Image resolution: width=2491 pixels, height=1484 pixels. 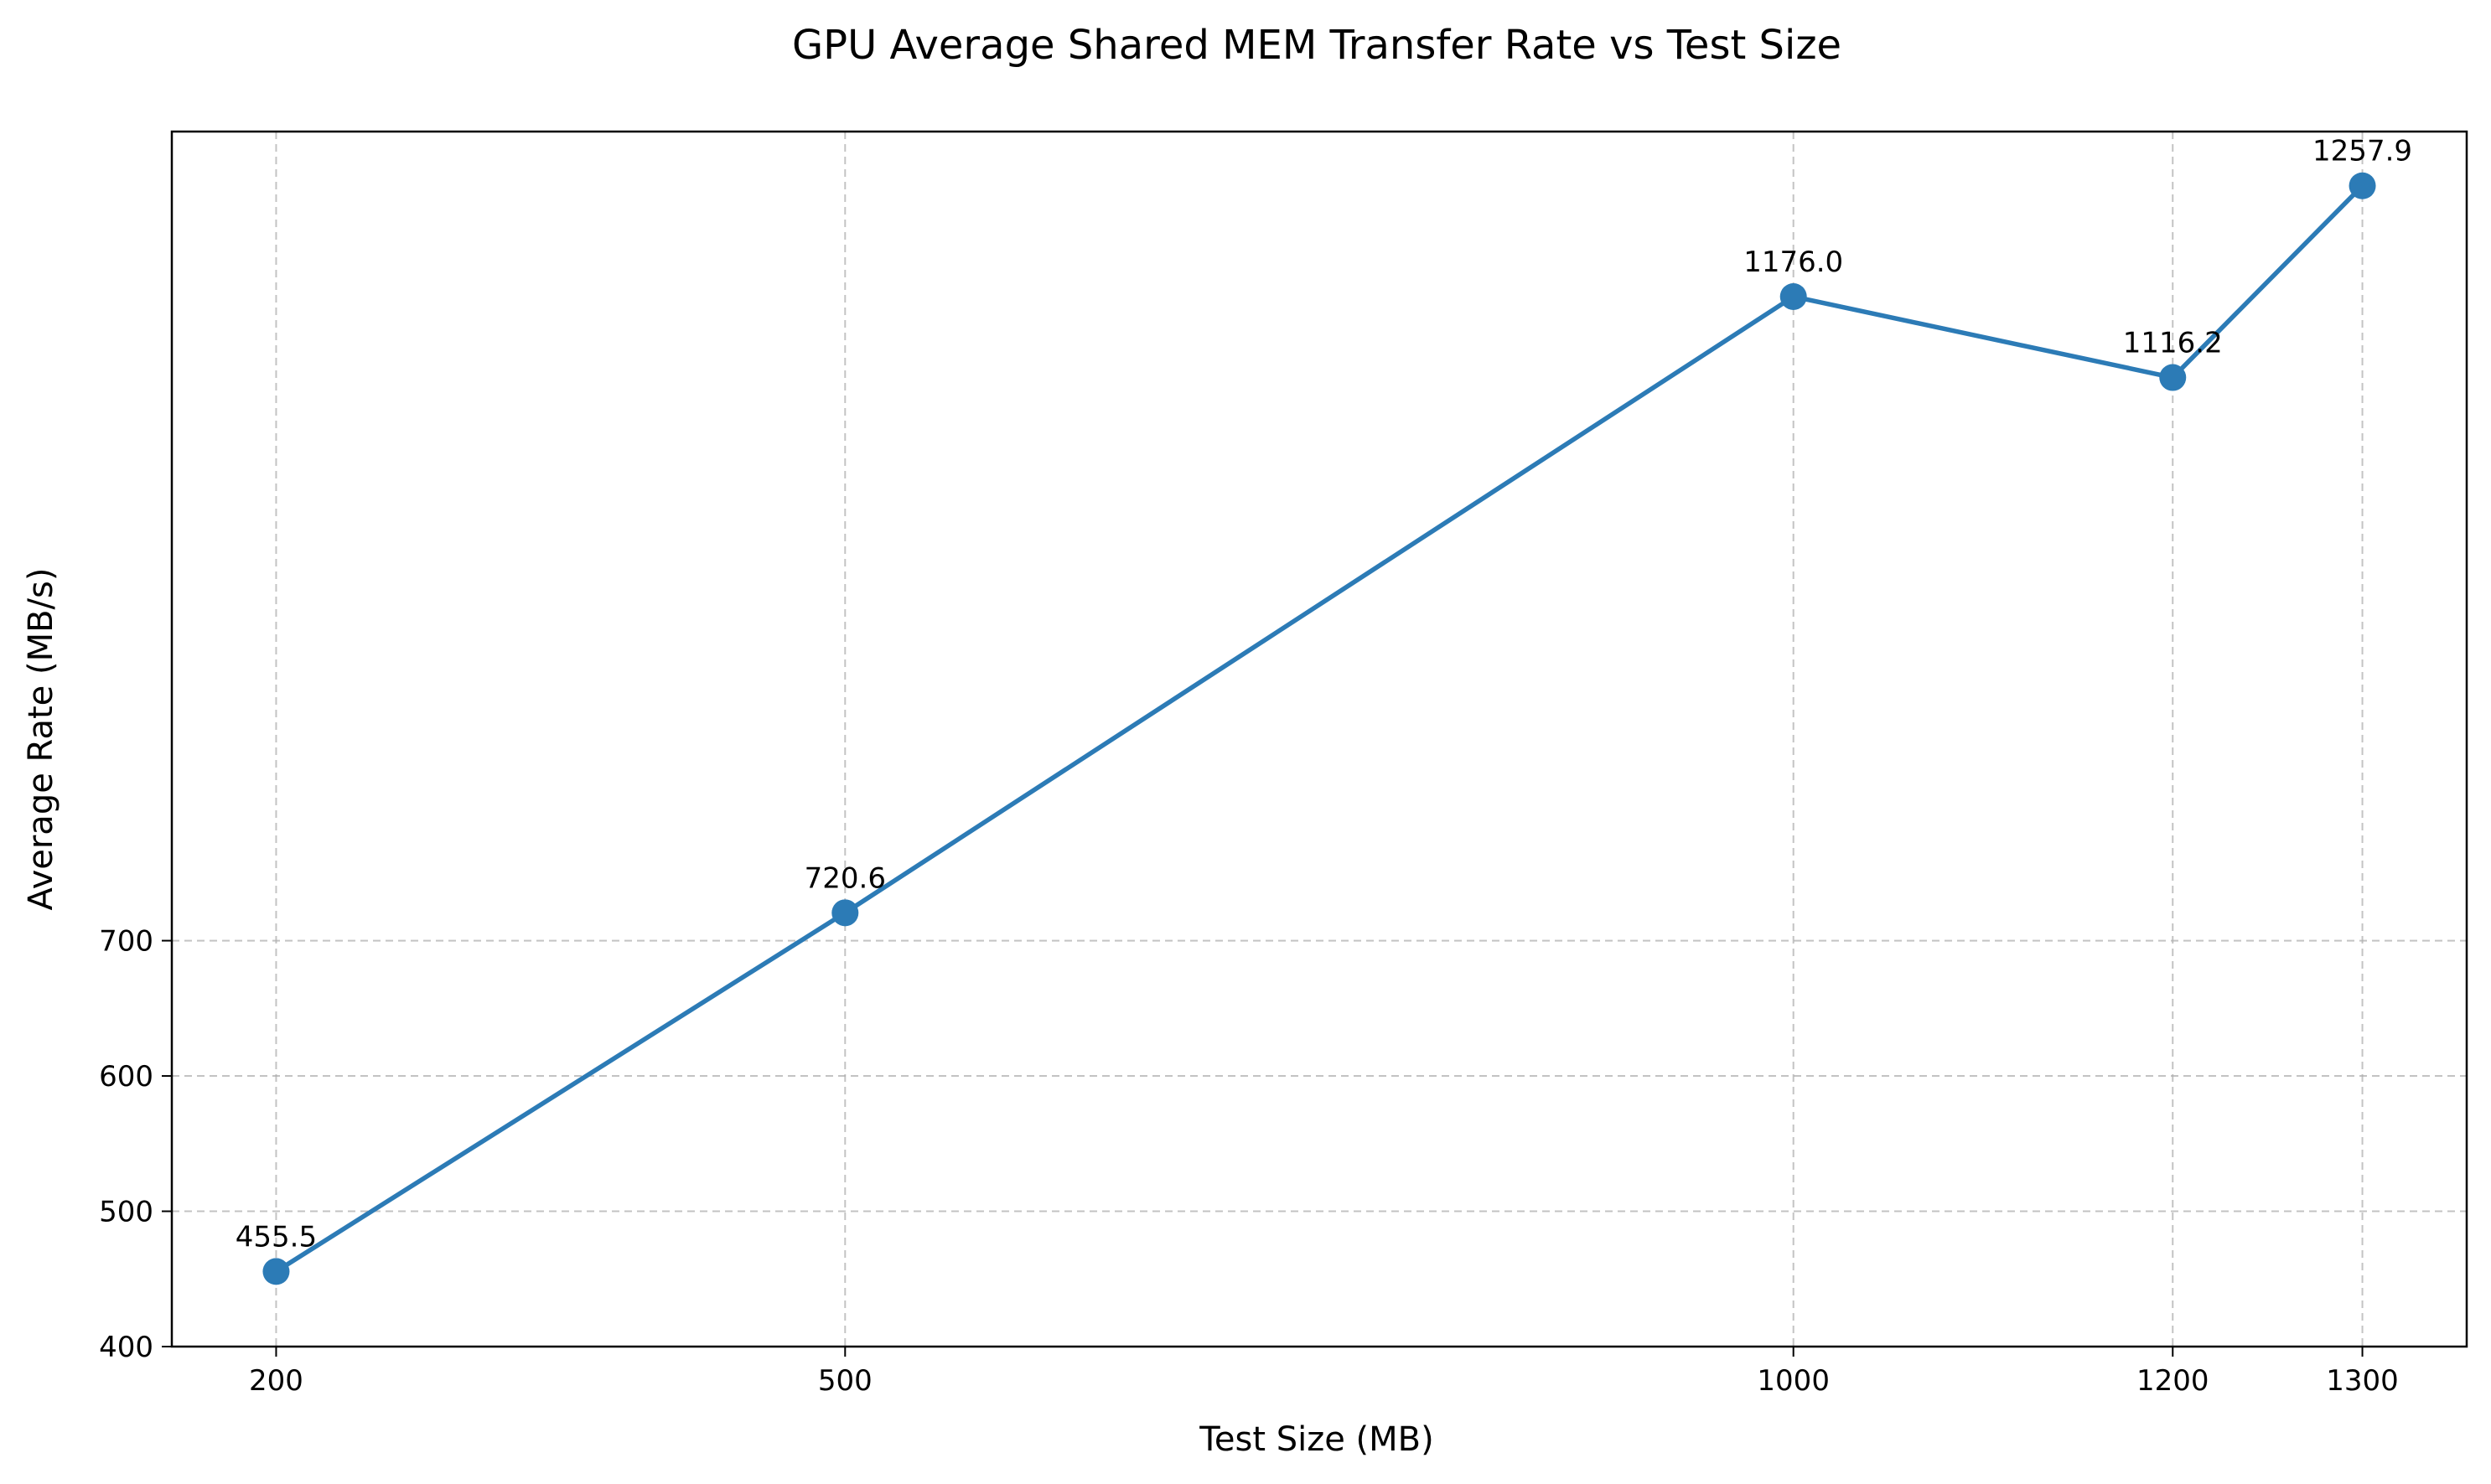 I want to click on x-tick-label: 1300, so click(x=2362, y=1381).